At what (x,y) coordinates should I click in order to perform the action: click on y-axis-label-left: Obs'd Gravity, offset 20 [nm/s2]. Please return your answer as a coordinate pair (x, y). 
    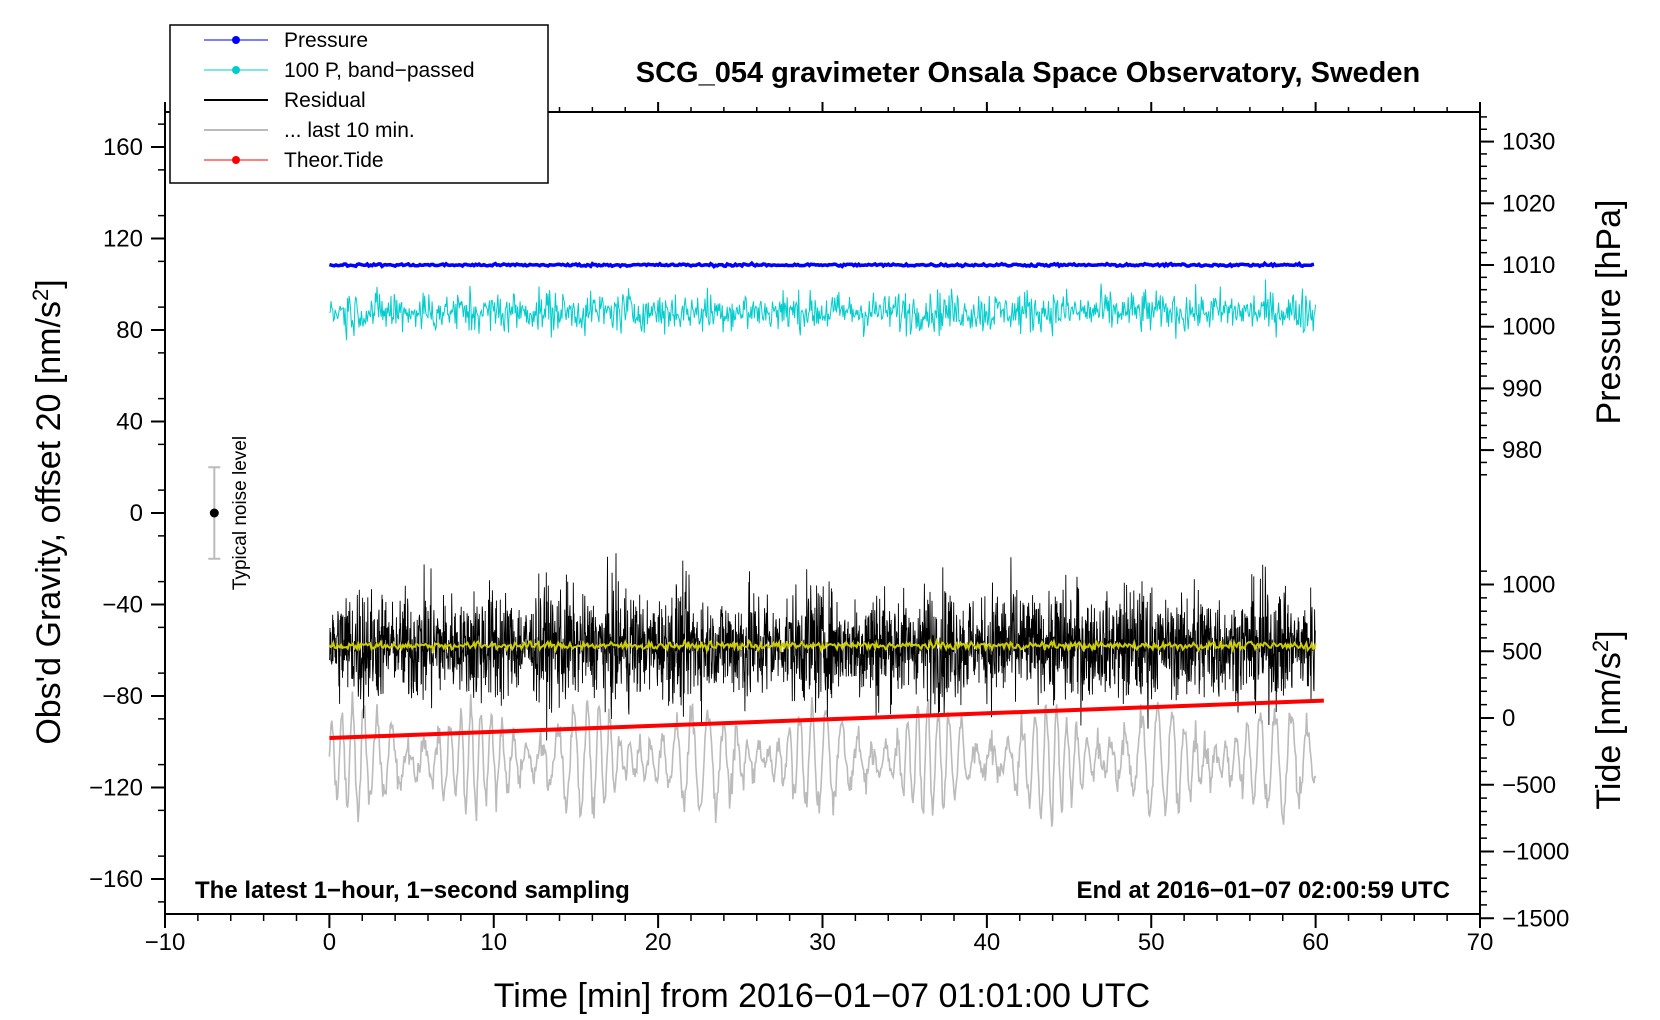
    Looking at the image, I should click on (48, 511).